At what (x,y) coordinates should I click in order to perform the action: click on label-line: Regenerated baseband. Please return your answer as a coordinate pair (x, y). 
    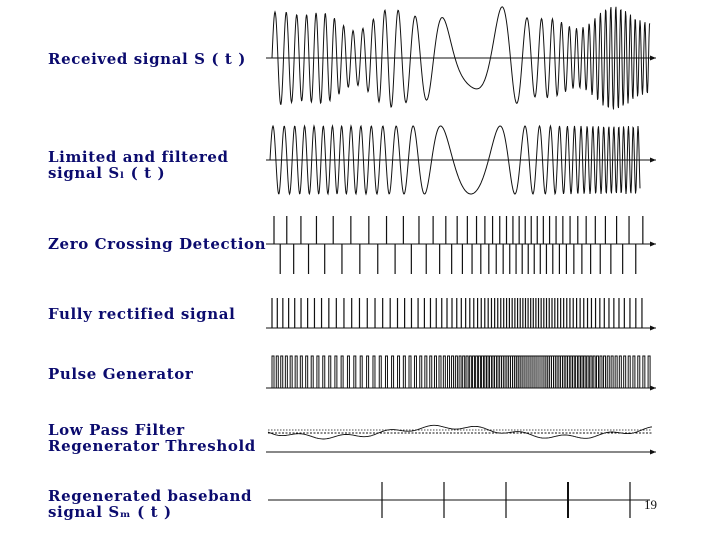
    Looking at the image, I should click on (150, 496).